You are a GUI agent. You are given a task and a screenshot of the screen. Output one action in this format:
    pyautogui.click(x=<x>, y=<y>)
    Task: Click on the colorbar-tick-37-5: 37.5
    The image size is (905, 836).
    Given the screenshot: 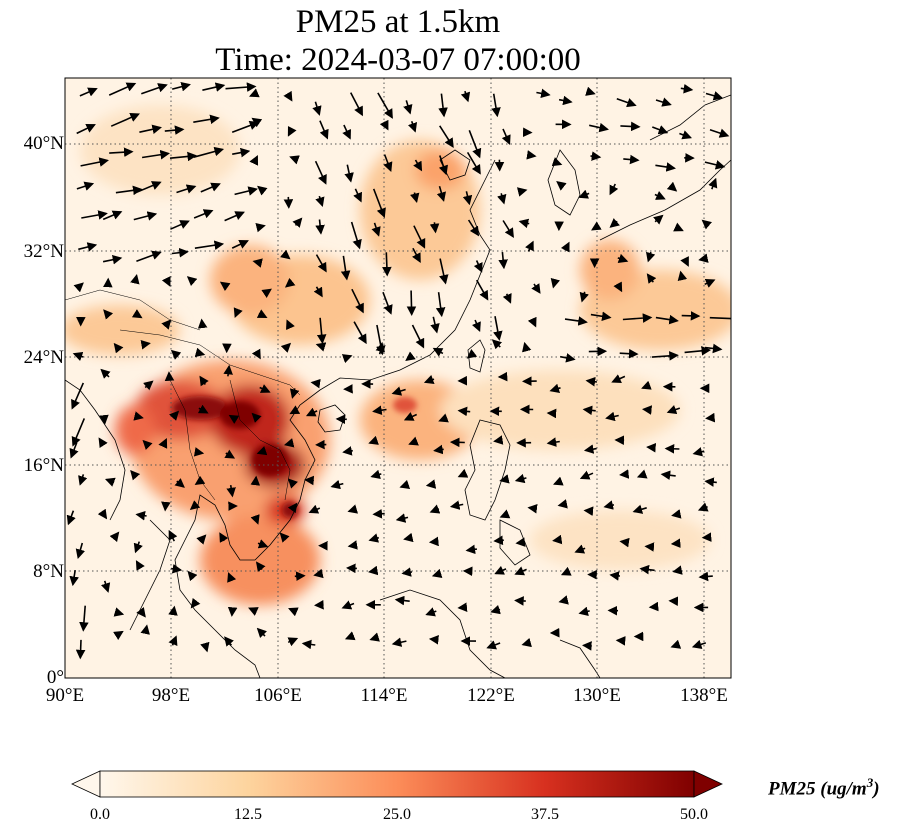 What is the action you would take?
    pyautogui.click(x=545, y=814)
    